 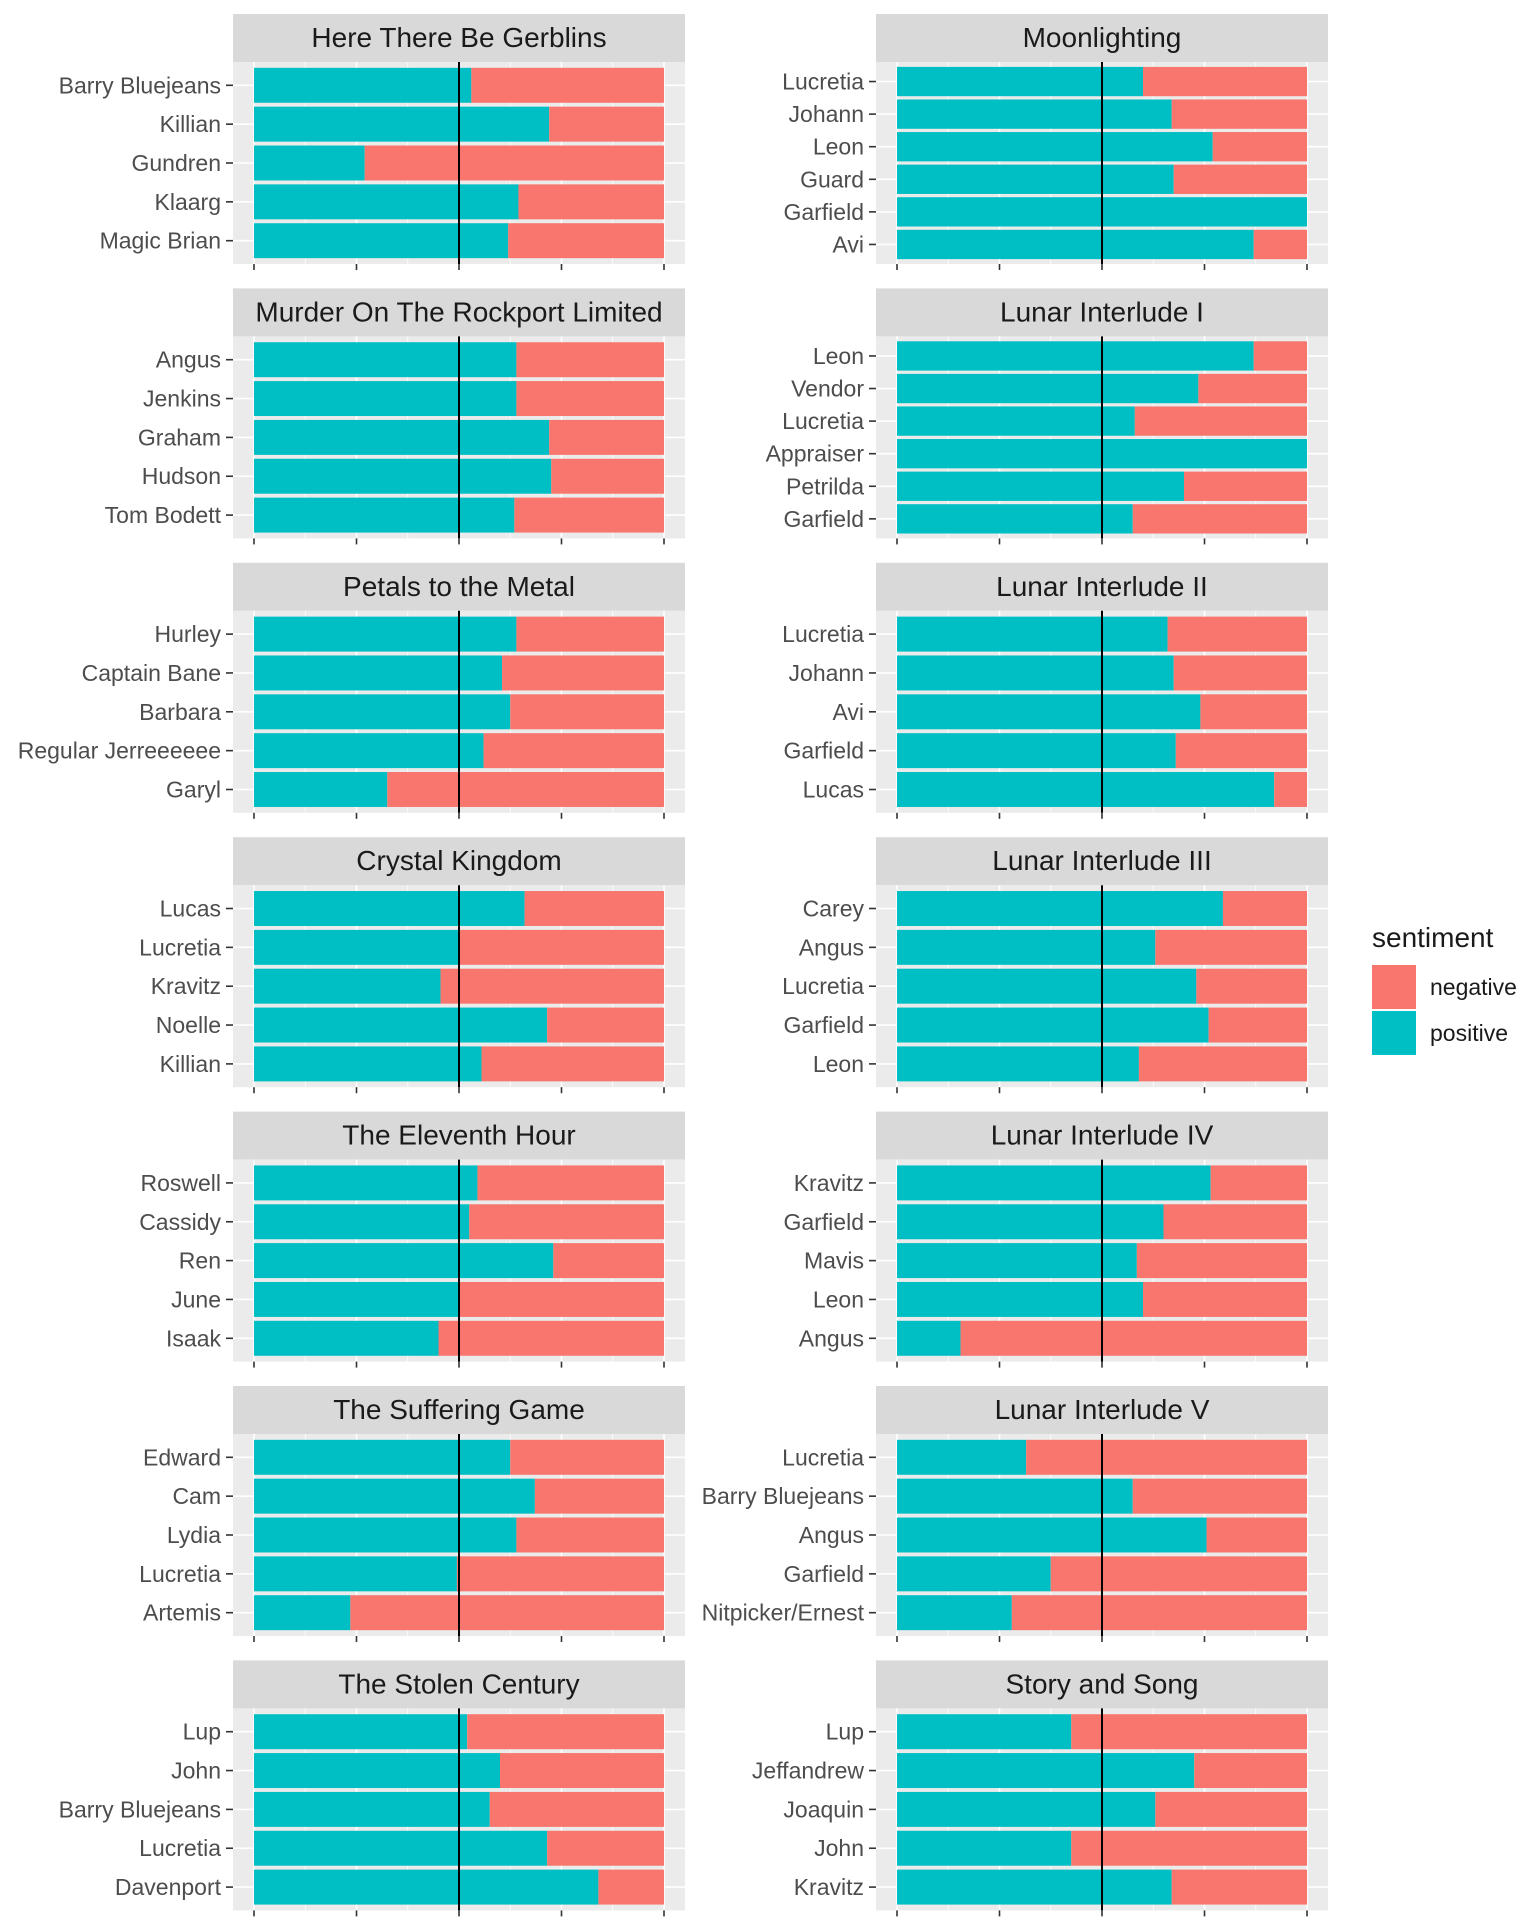 What do you see at coordinates (845, 1732) in the screenshot?
I see `character-label: Lup` at bounding box center [845, 1732].